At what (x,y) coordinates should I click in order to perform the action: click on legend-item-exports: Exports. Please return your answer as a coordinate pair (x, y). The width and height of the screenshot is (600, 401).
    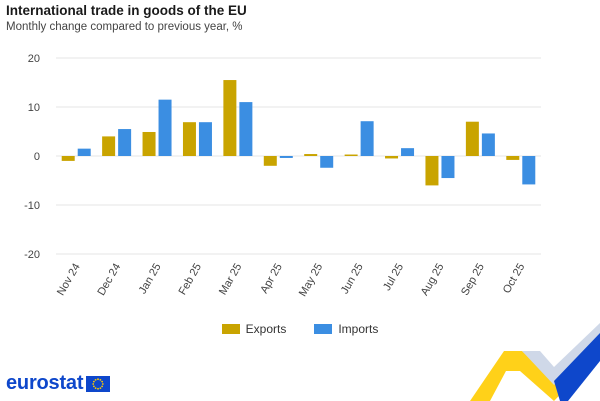
    Looking at the image, I should click on (254, 329).